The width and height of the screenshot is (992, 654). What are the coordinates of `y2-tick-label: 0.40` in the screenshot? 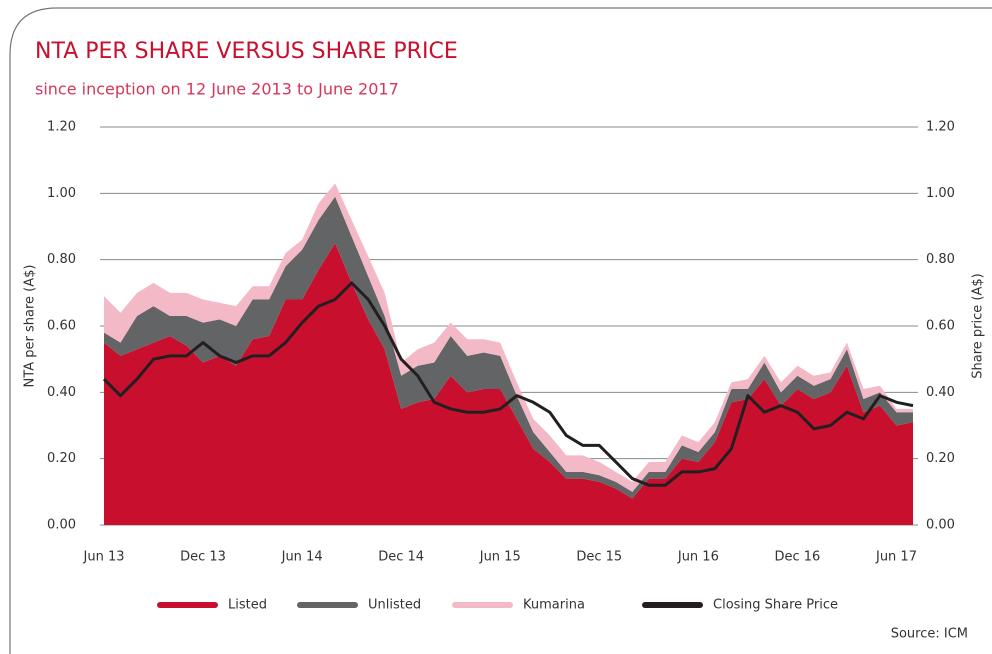 It's located at (940, 392).